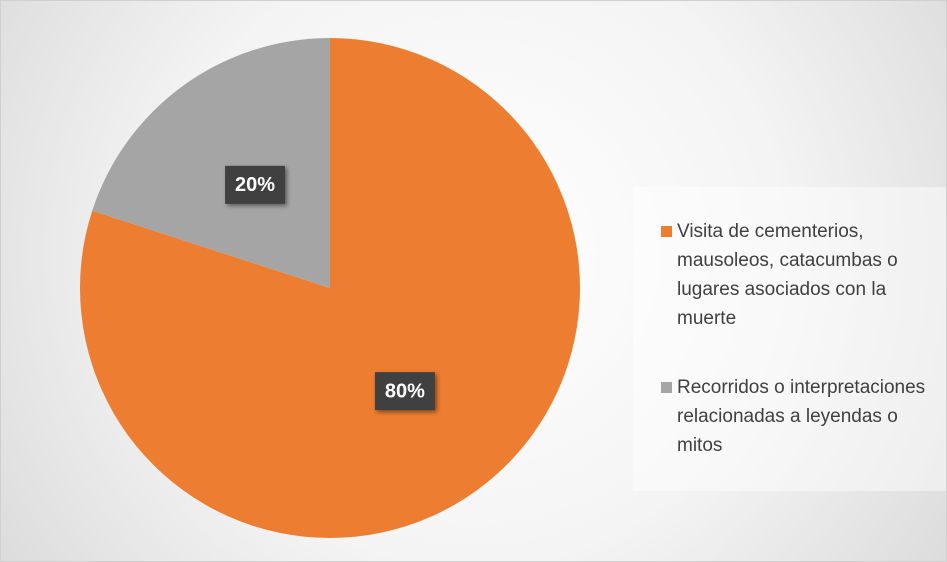 The height and width of the screenshot is (562, 947). I want to click on data-label: 20%, so click(255, 184).